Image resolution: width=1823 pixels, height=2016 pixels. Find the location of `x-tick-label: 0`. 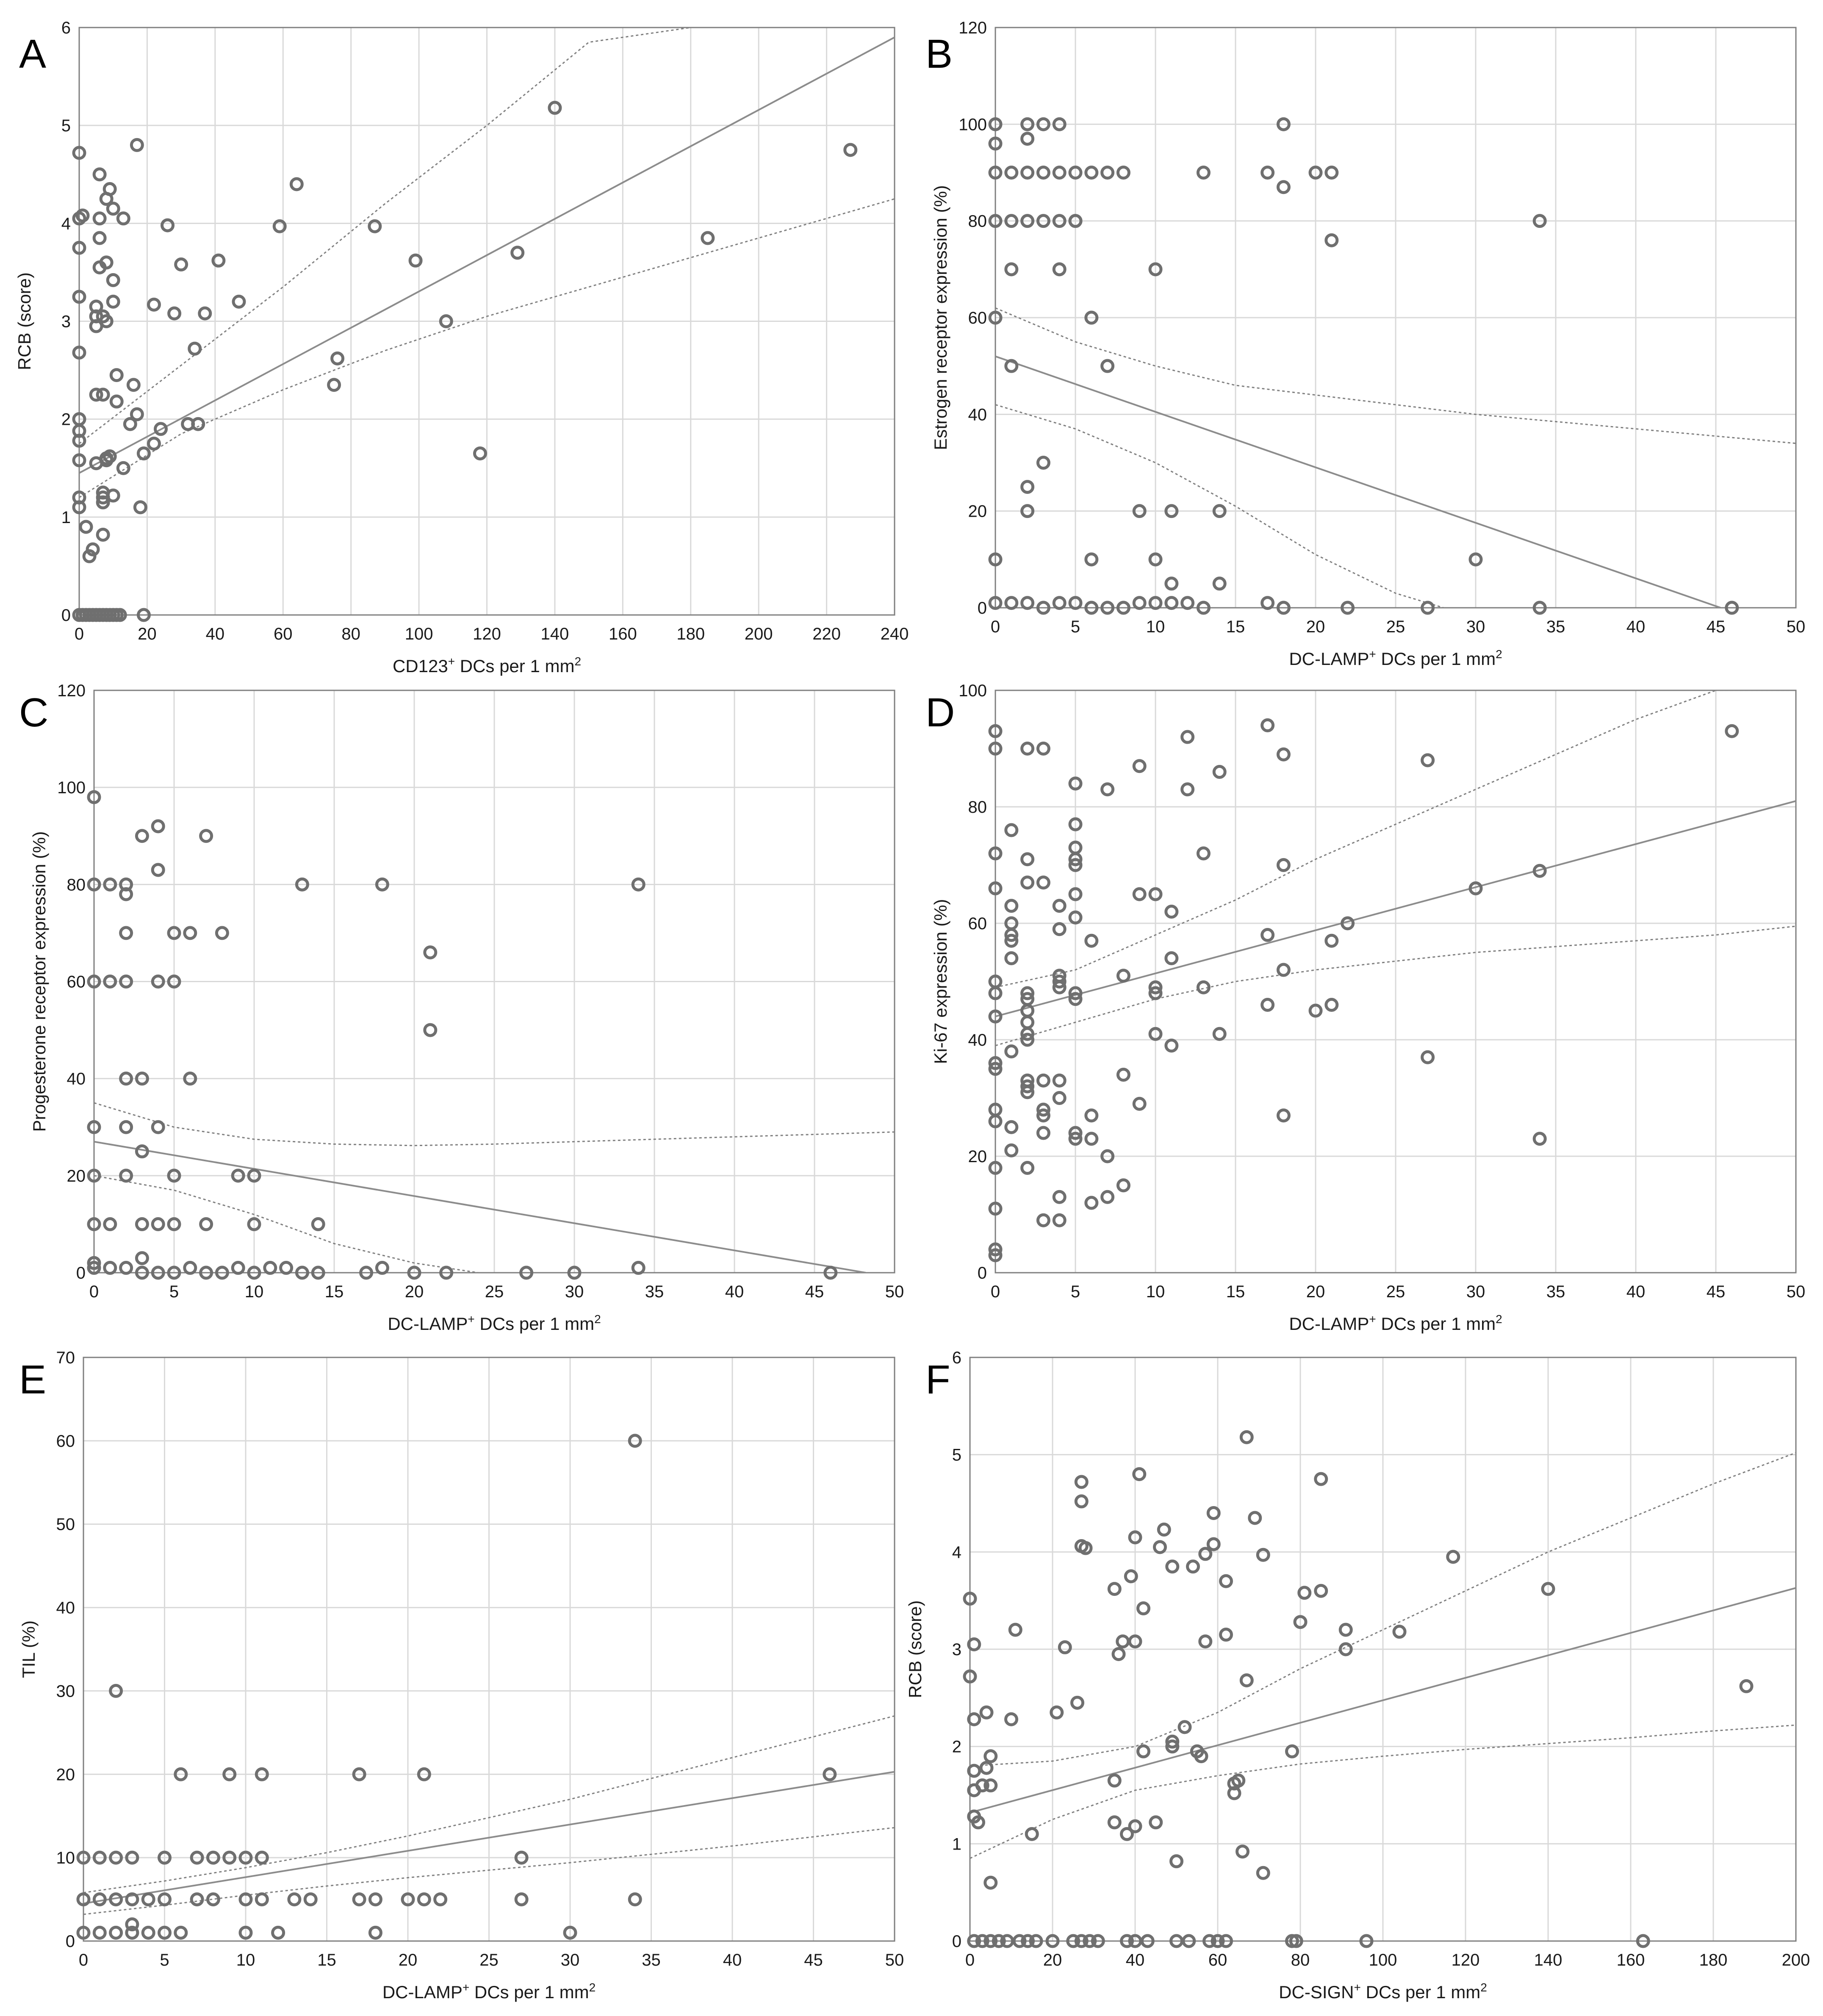

x-tick-label: 0 is located at coordinates (995, 627).